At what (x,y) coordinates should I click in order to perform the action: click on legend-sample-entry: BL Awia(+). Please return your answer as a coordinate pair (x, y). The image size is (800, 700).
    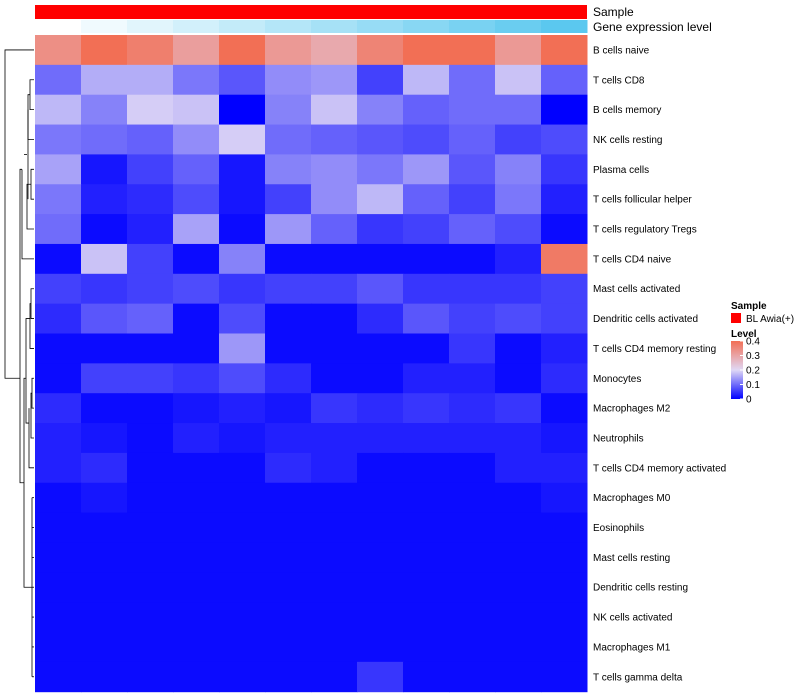
    Looking at the image, I should click on (770, 319).